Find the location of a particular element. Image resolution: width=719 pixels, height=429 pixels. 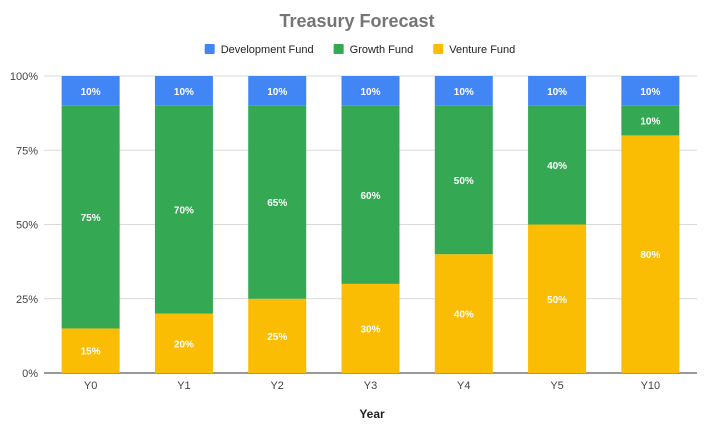

data-label: 20% is located at coordinates (184, 344).